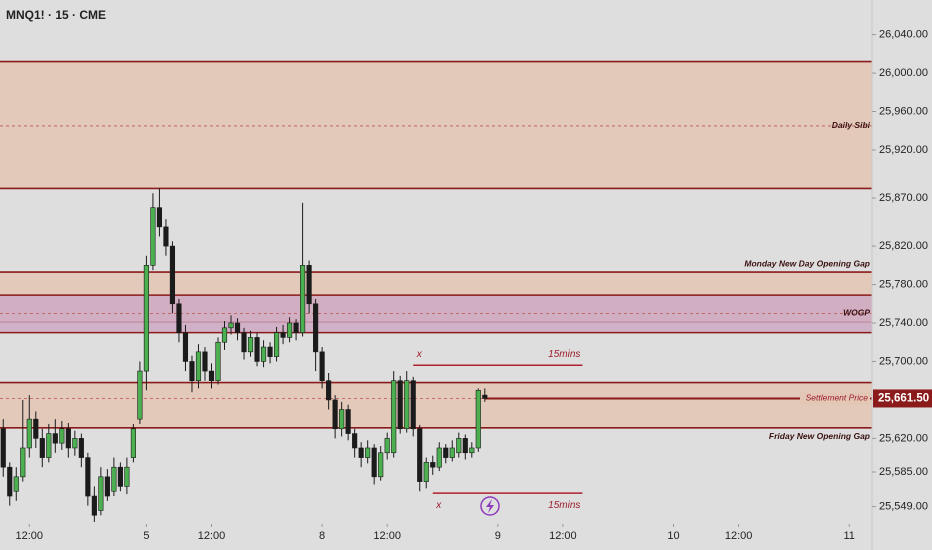  I want to click on x-tick-label: 5, so click(146, 536).